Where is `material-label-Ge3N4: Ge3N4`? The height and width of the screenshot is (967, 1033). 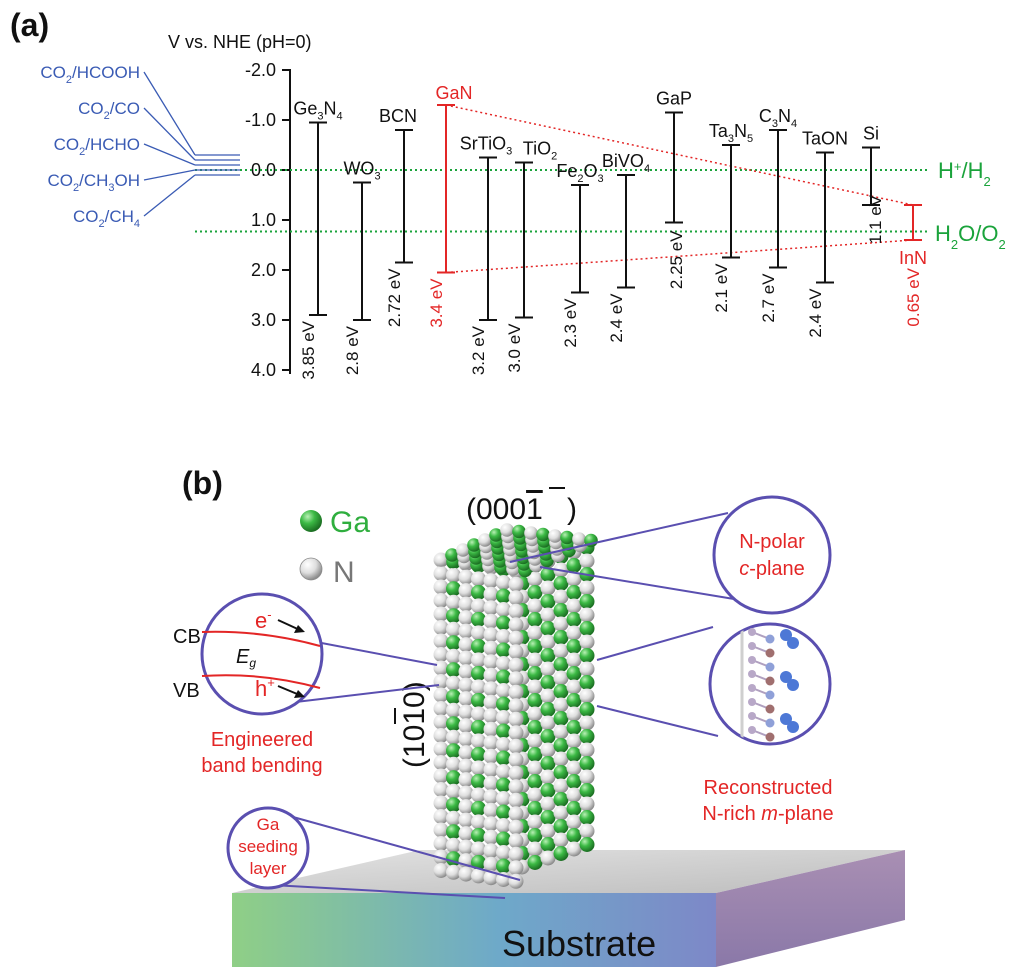 material-label-Ge3N4: Ge3N4 is located at coordinates (317, 111).